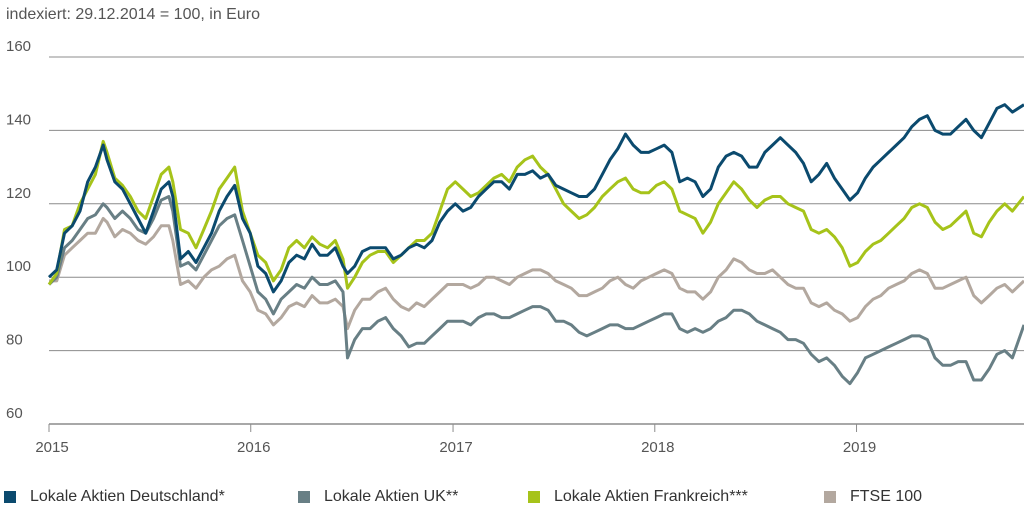 The width and height of the screenshot is (1024, 522). I want to click on legend-swatch-frankreich, so click(534, 497).